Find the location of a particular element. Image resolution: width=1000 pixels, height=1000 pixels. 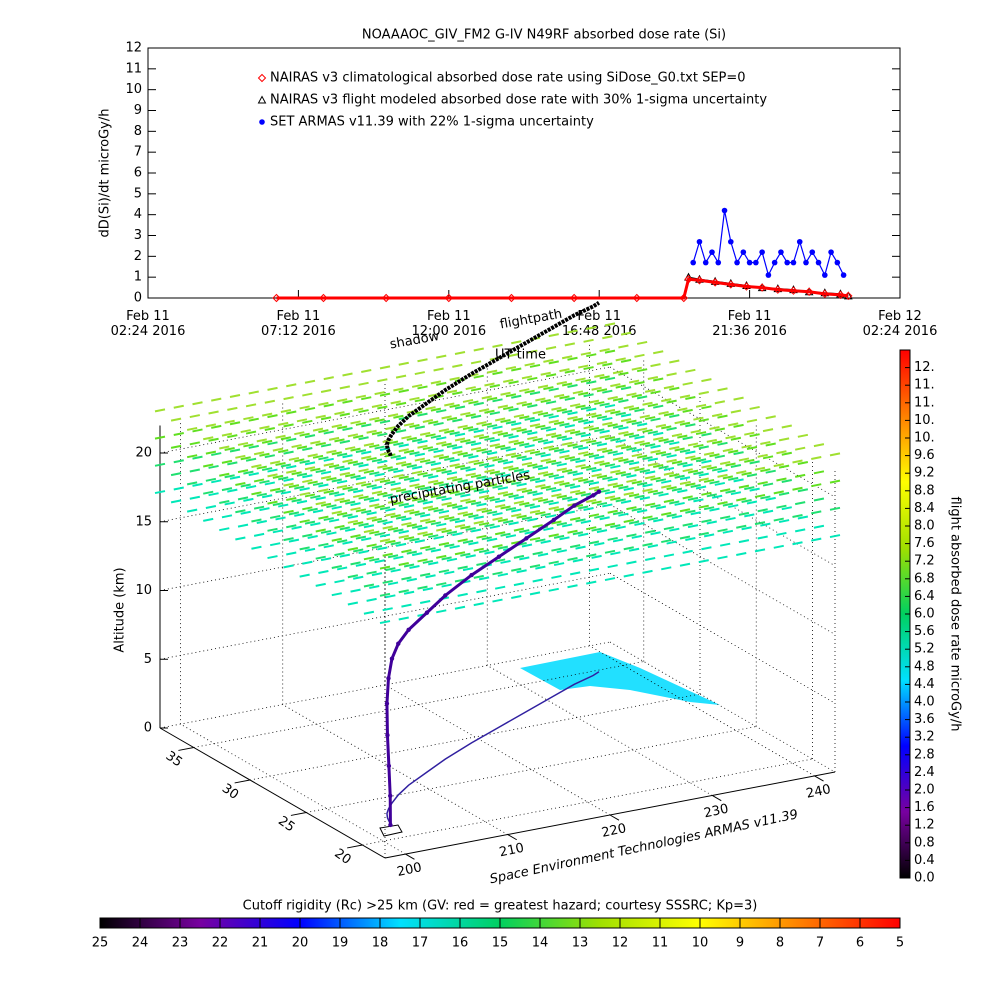

annotation: precipitating particles is located at coordinates (460, 487).